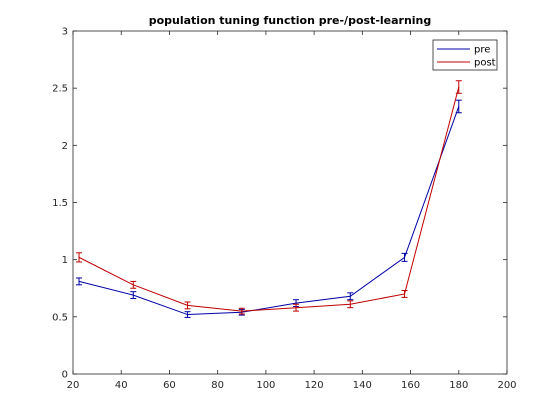  What do you see at coordinates (60, 203) in the screenshot?
I see `y-tick-label: 1.5` at bounding box center [60, 203].